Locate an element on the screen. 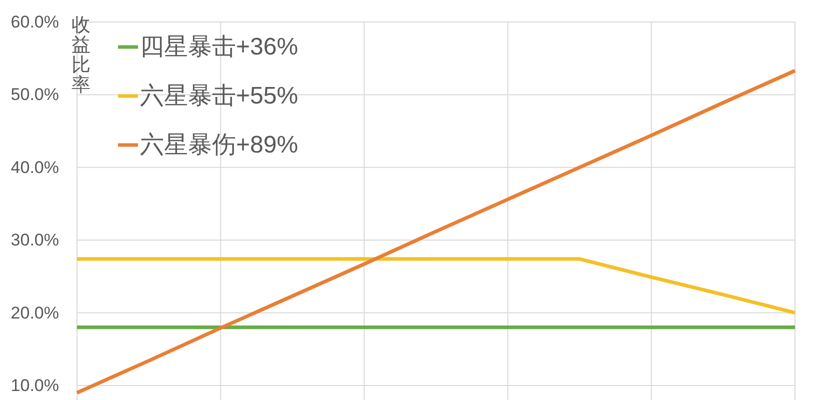 The image size is (827, 400). legend-label: 六星暴伤+89% is located at coordinates (219, 145).